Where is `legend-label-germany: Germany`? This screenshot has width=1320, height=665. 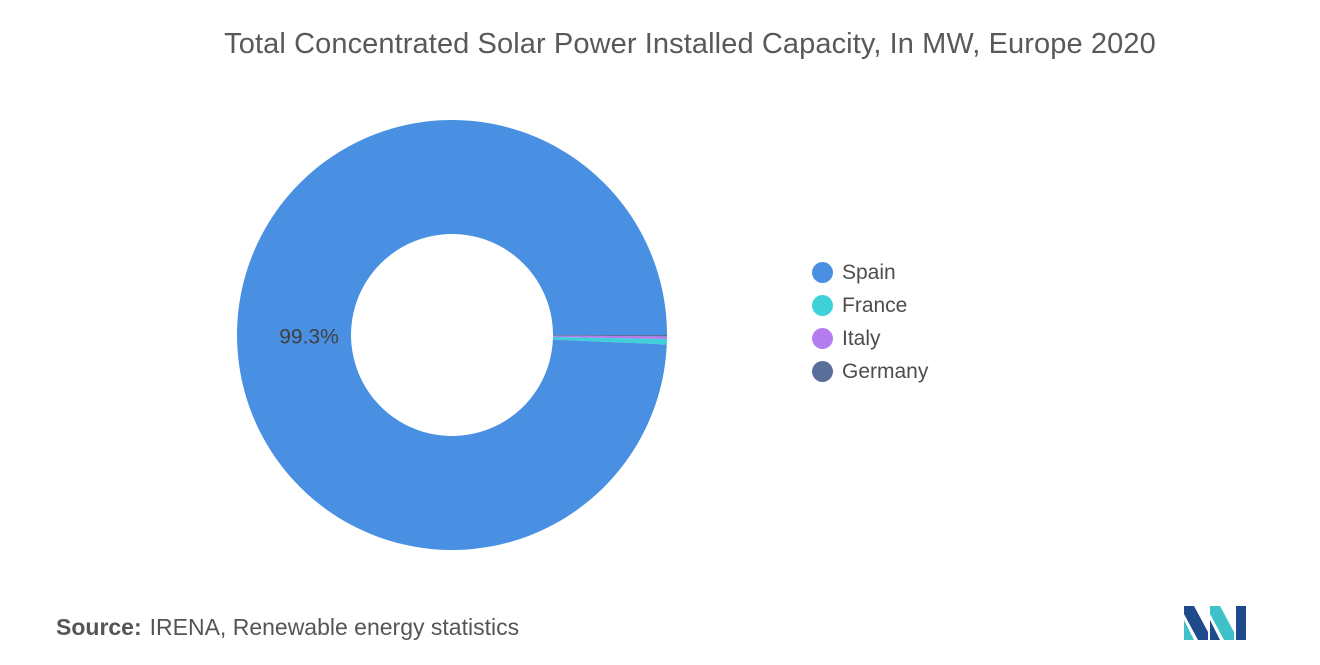
legend-label-germany: Germany is located at coordinates (885, 371).